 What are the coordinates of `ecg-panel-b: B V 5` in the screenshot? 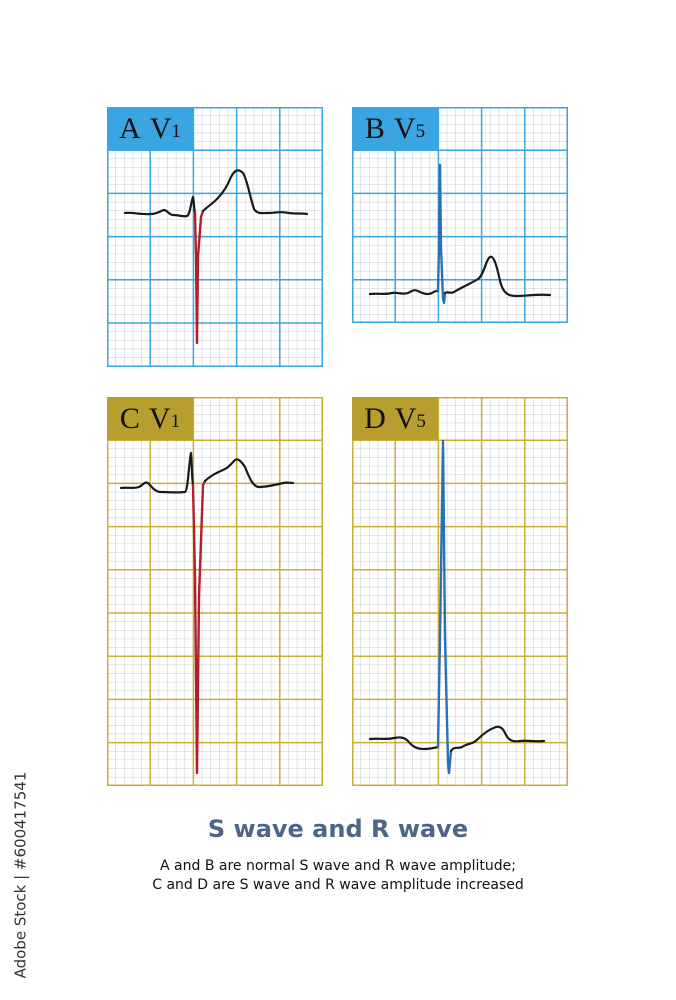 It's located at (460, 215).